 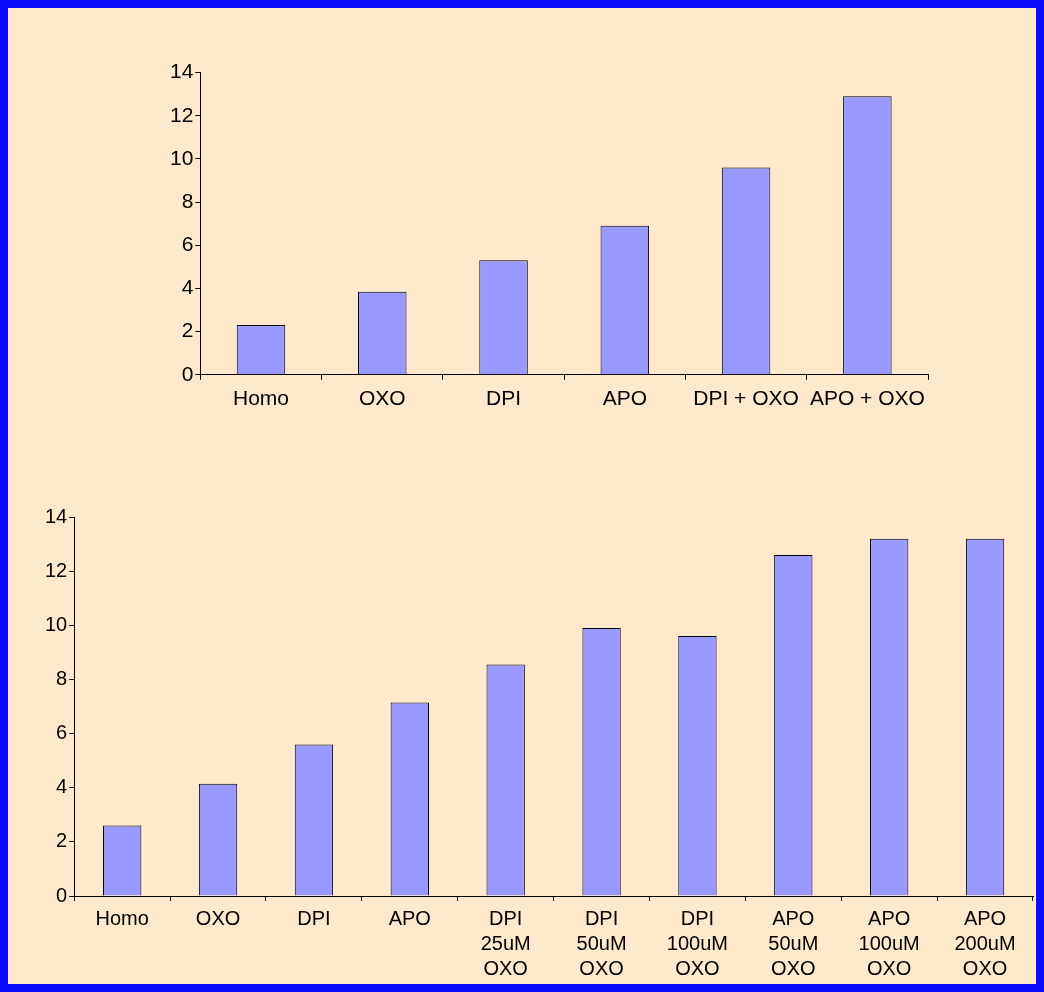 What do you see at coordinates (889, 943) in the screenshot?
I see `x-tick-label: APO 100uM OXO` at bounding box center [889, 943].